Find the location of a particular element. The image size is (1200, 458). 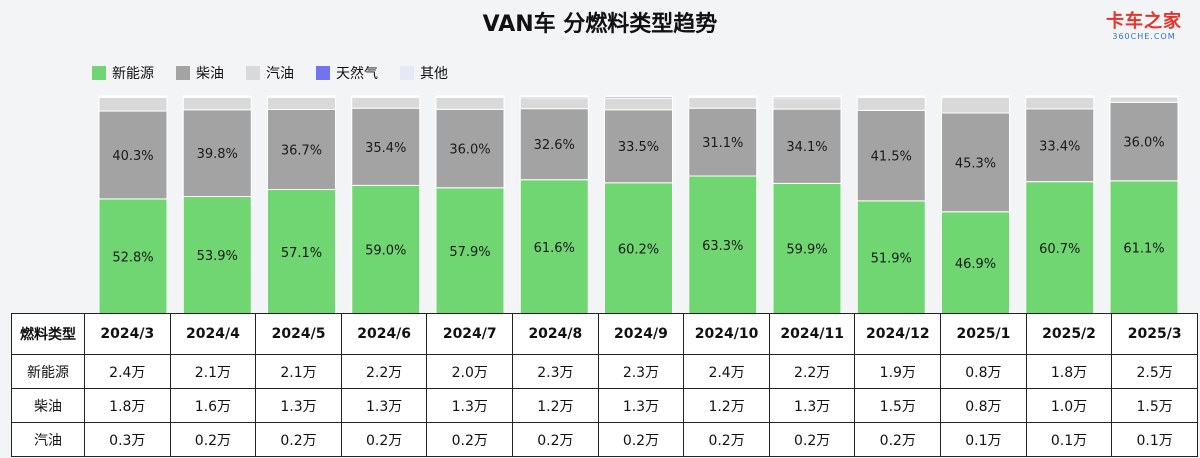

page-title: VAN车 分燃料类型趋势 is located at coordinates (600, 24).